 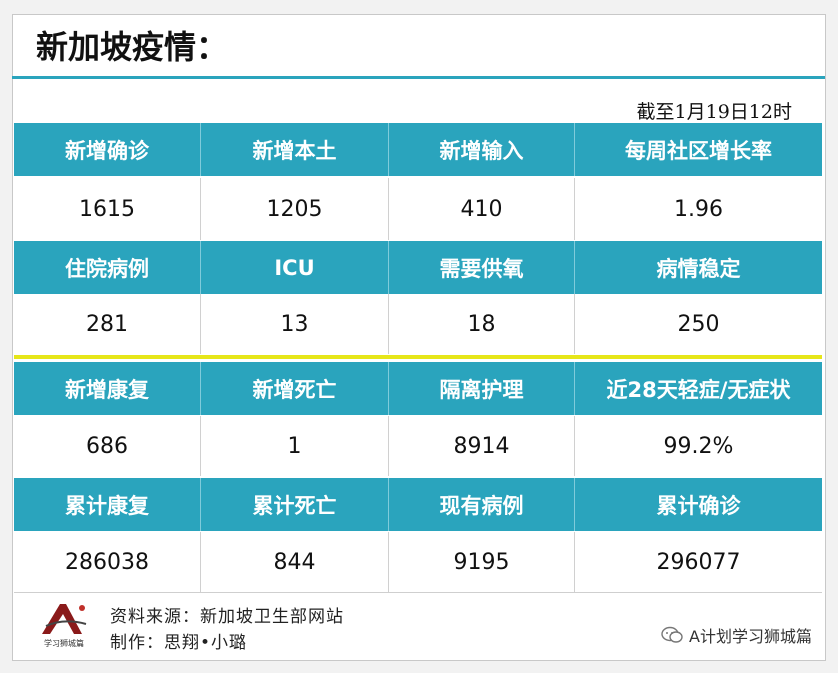 What do you see at coordinates (482, 267) in the screenshot?
I see `header-cell: 需要供氧` at bounding box center [482, 267].